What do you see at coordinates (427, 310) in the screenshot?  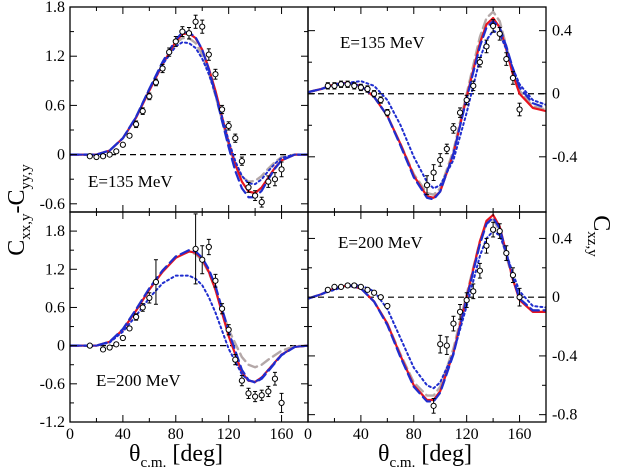 I see `series-dotted-line` at bounding box center [427, 310].